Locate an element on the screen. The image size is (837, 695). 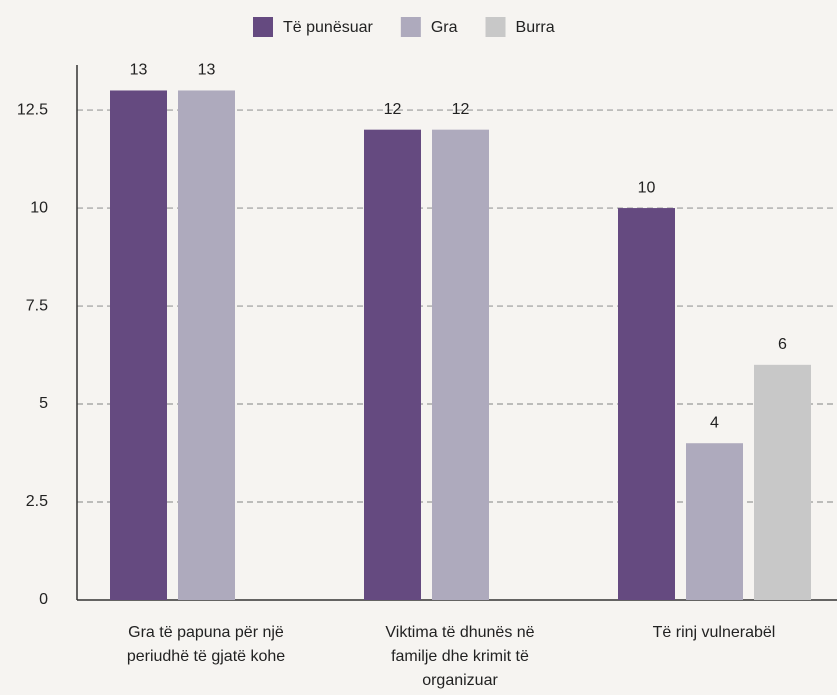
legend-label: Gra is located at coordinates (444, 27).